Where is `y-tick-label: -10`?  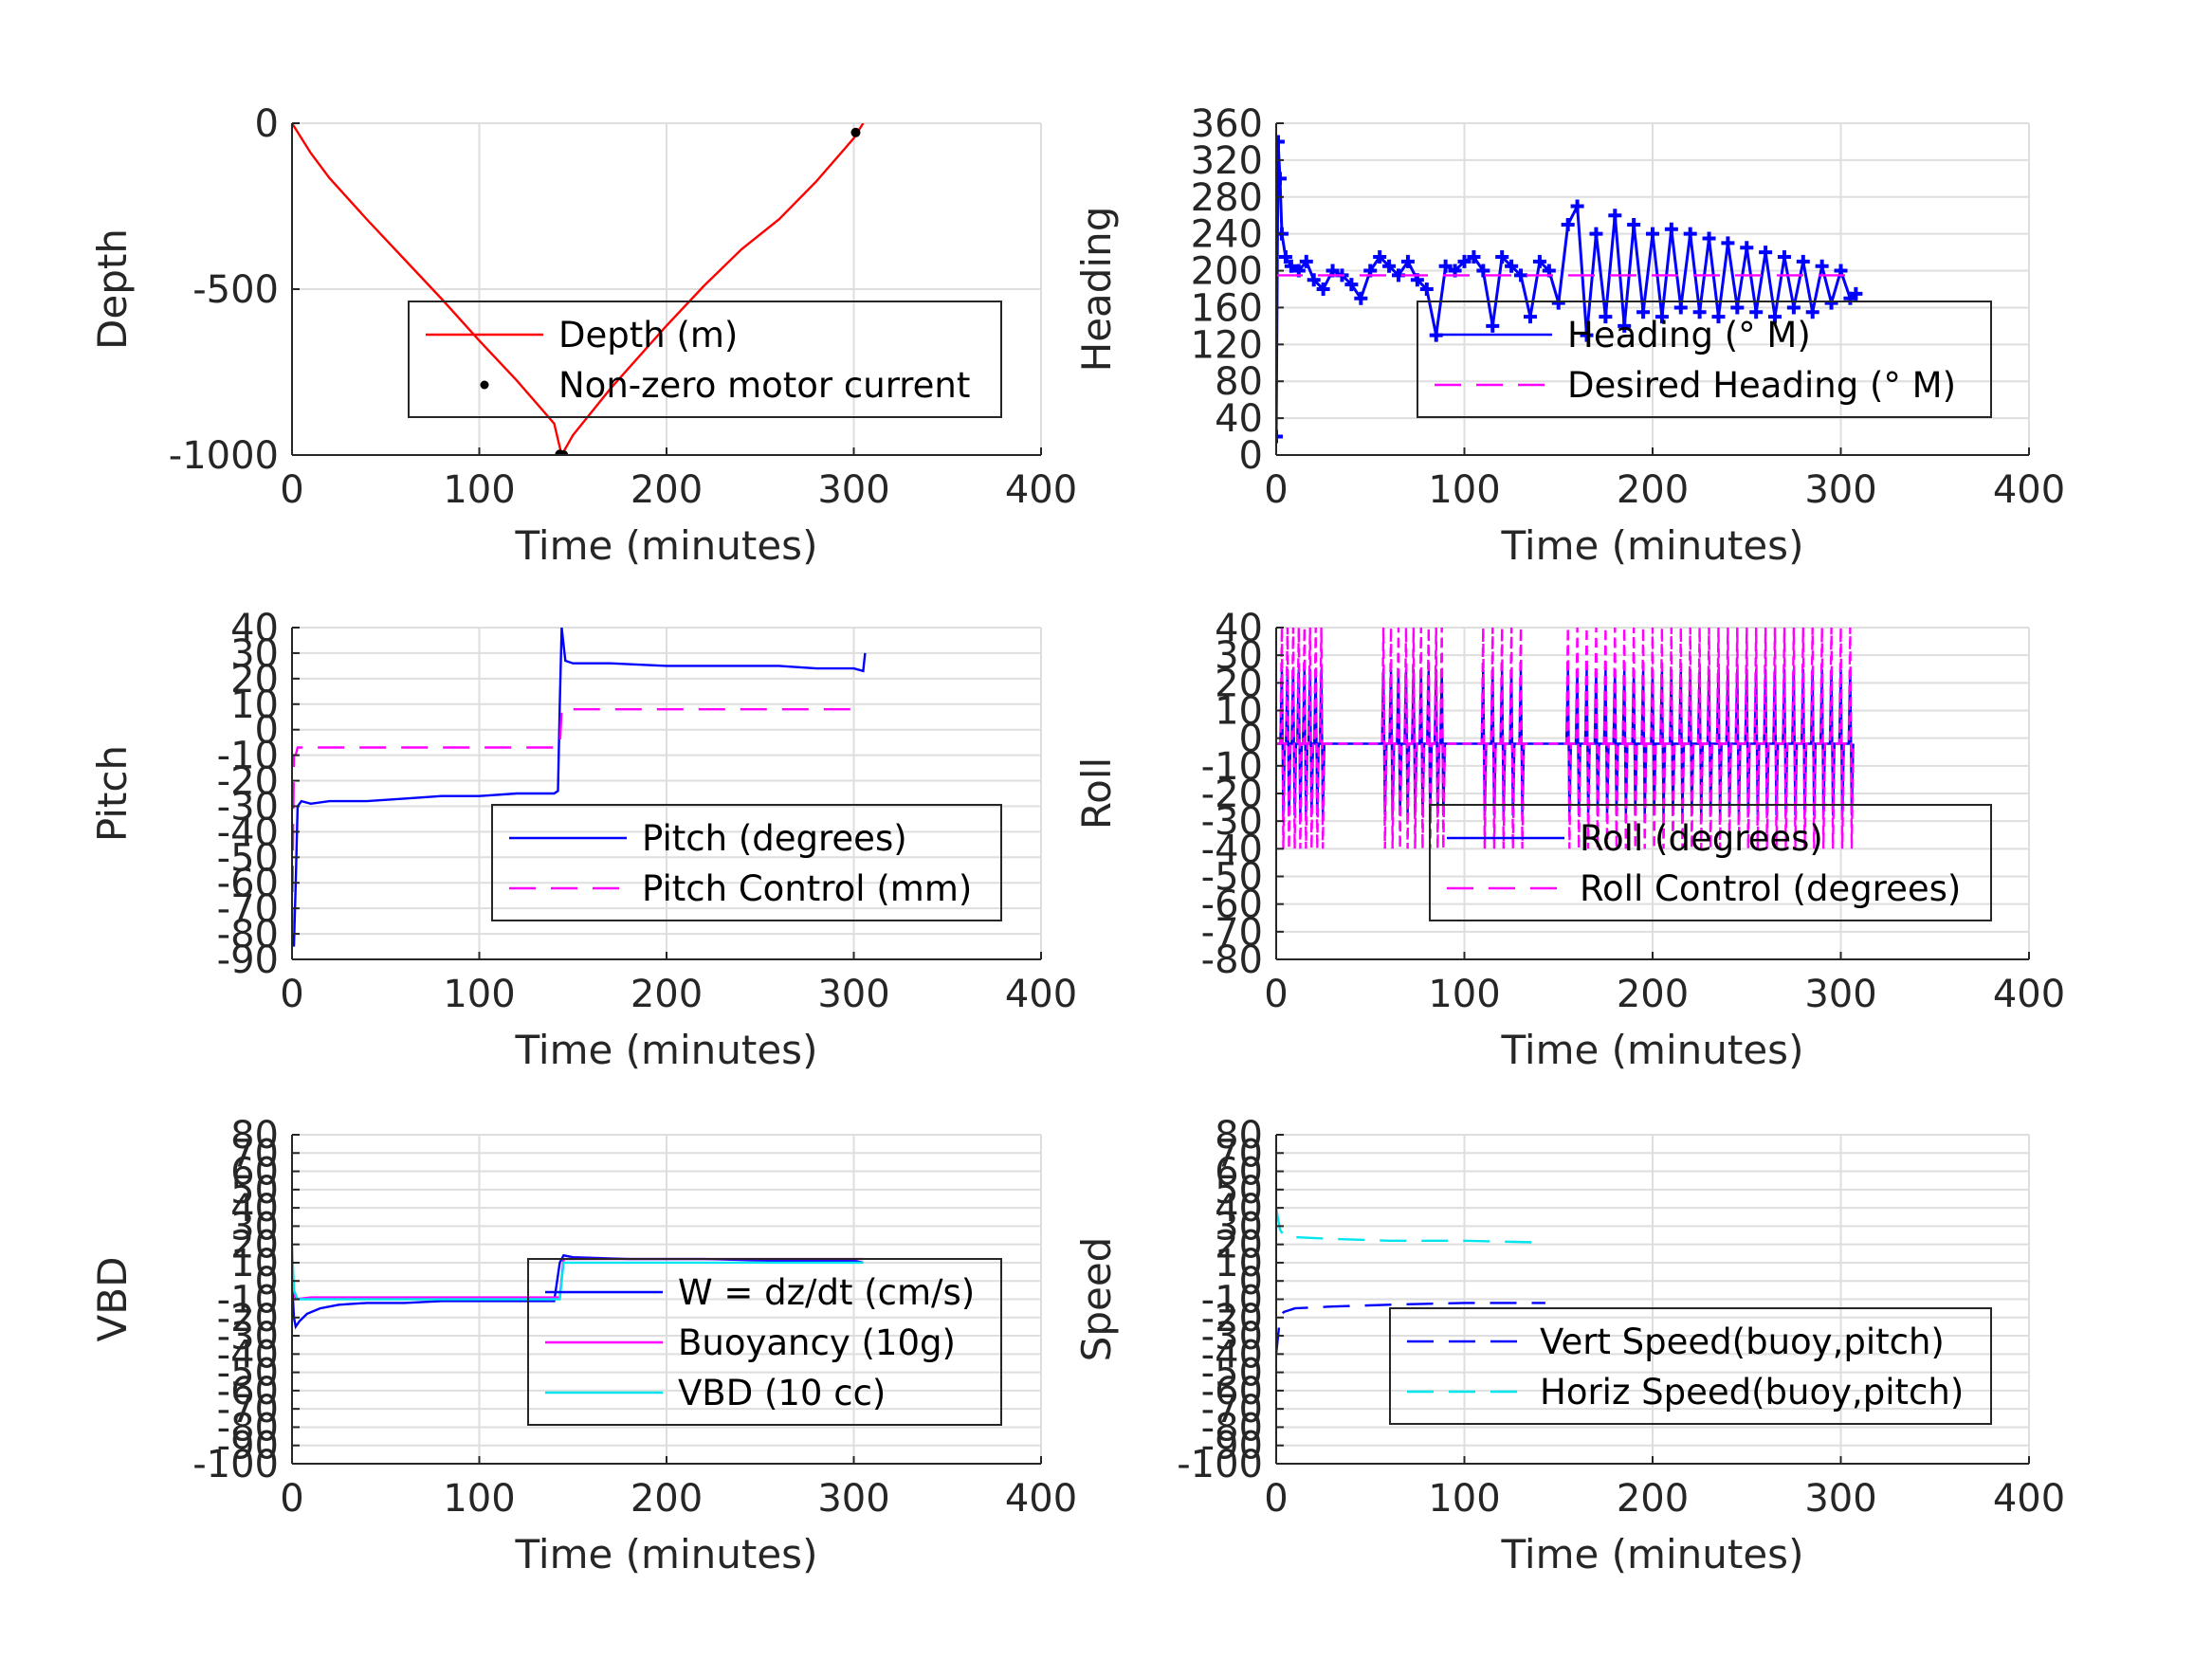 y-tick-label: -10 is located at coordinates (1232, 1300).